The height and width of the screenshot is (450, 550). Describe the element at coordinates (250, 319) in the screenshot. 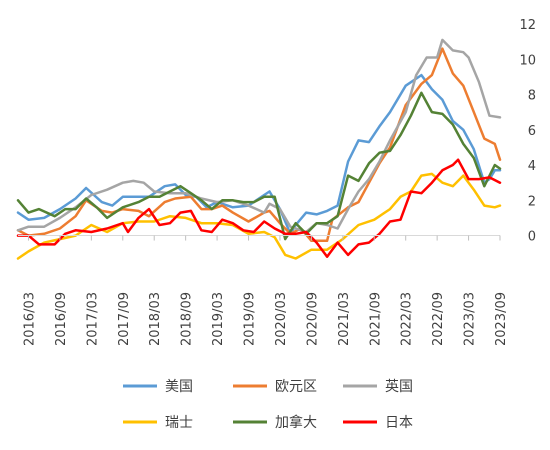

I see `x-tick-label: 2019/09` at that location.